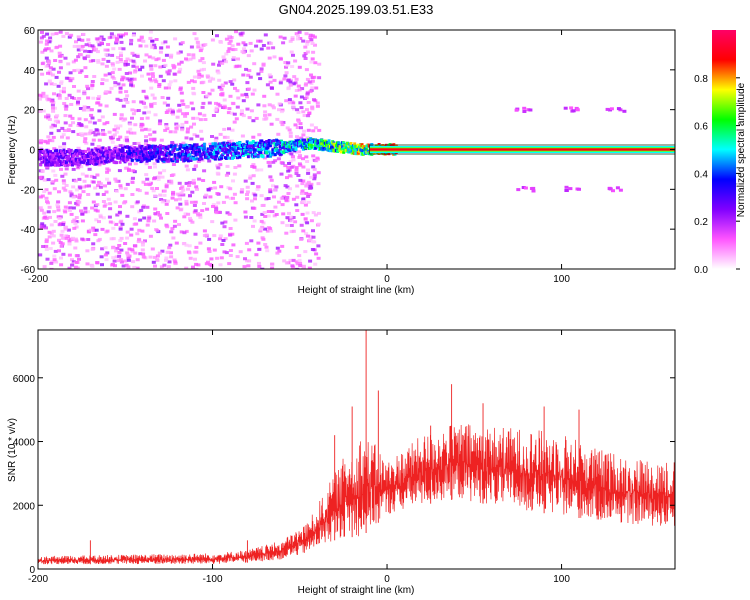  What do you see at coordinates (561, 279) in the screenshot?
I see `x-tick-label: 100` at bounding box center [561, 279].